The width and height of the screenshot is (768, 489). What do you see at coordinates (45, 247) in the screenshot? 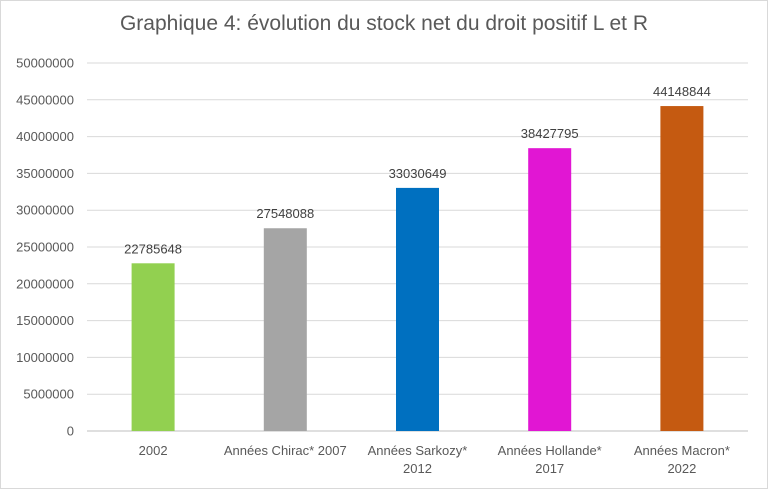
I see `y-tick-label: 25000000` at bounding box center [45, 247].